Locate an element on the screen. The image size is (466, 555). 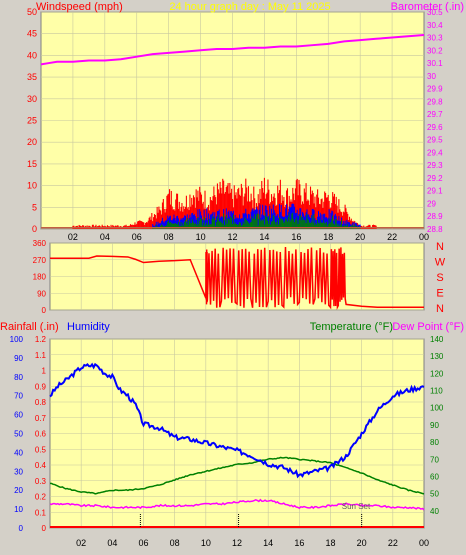
rain-tick-label: 0.2 is located at coordinates (41, 497).